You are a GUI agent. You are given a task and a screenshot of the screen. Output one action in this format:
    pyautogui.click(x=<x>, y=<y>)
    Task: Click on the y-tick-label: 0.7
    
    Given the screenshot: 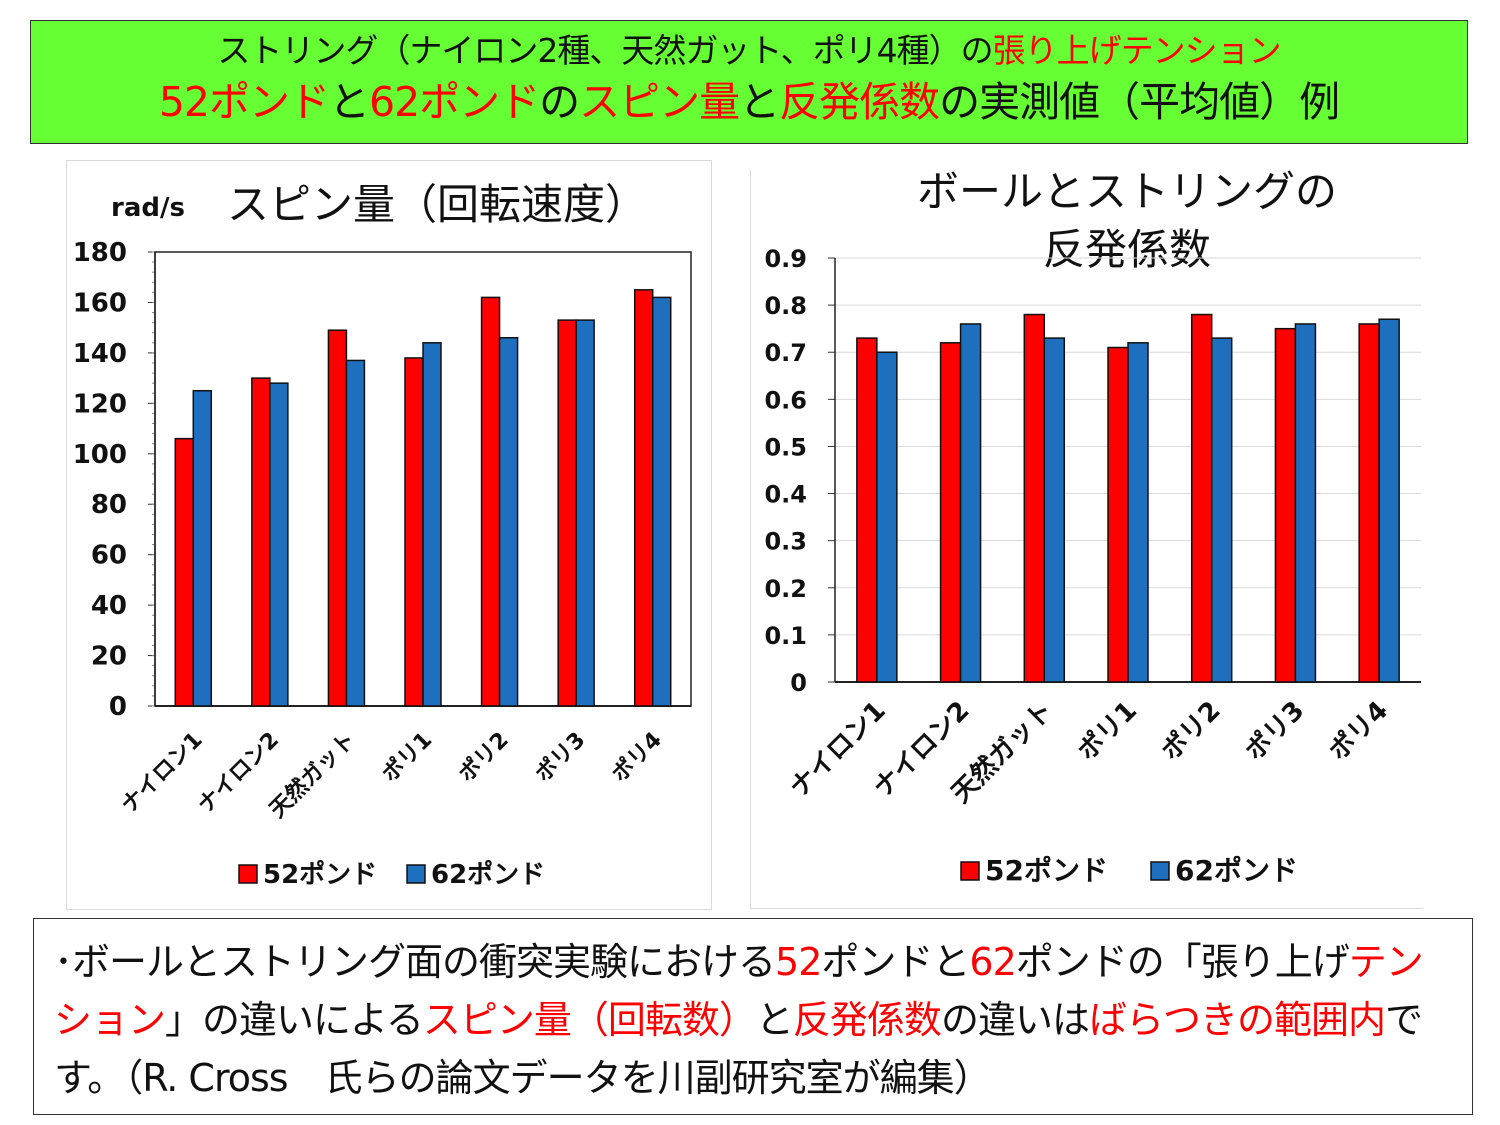 What is the action you would take?
    pyautogui.click(x=785, y=353)
    